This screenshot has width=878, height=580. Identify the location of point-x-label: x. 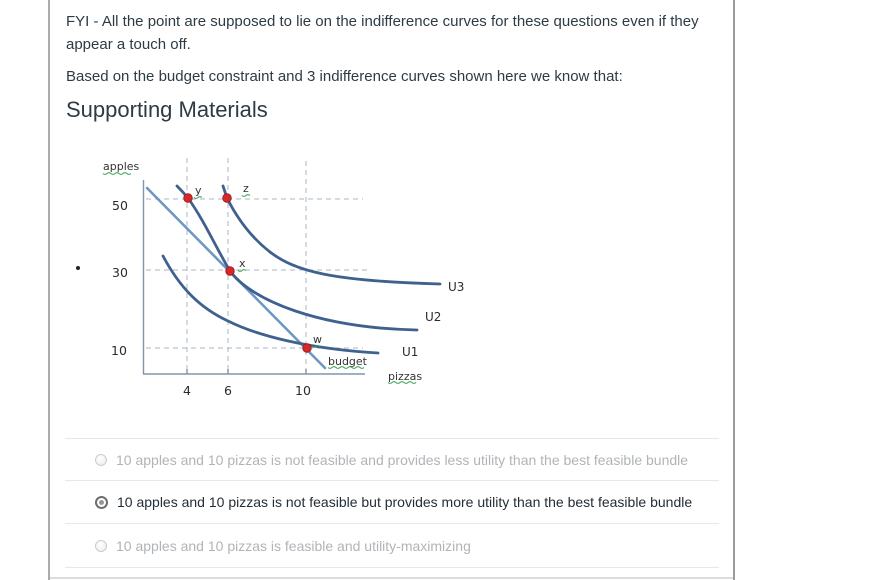
(242, 263).